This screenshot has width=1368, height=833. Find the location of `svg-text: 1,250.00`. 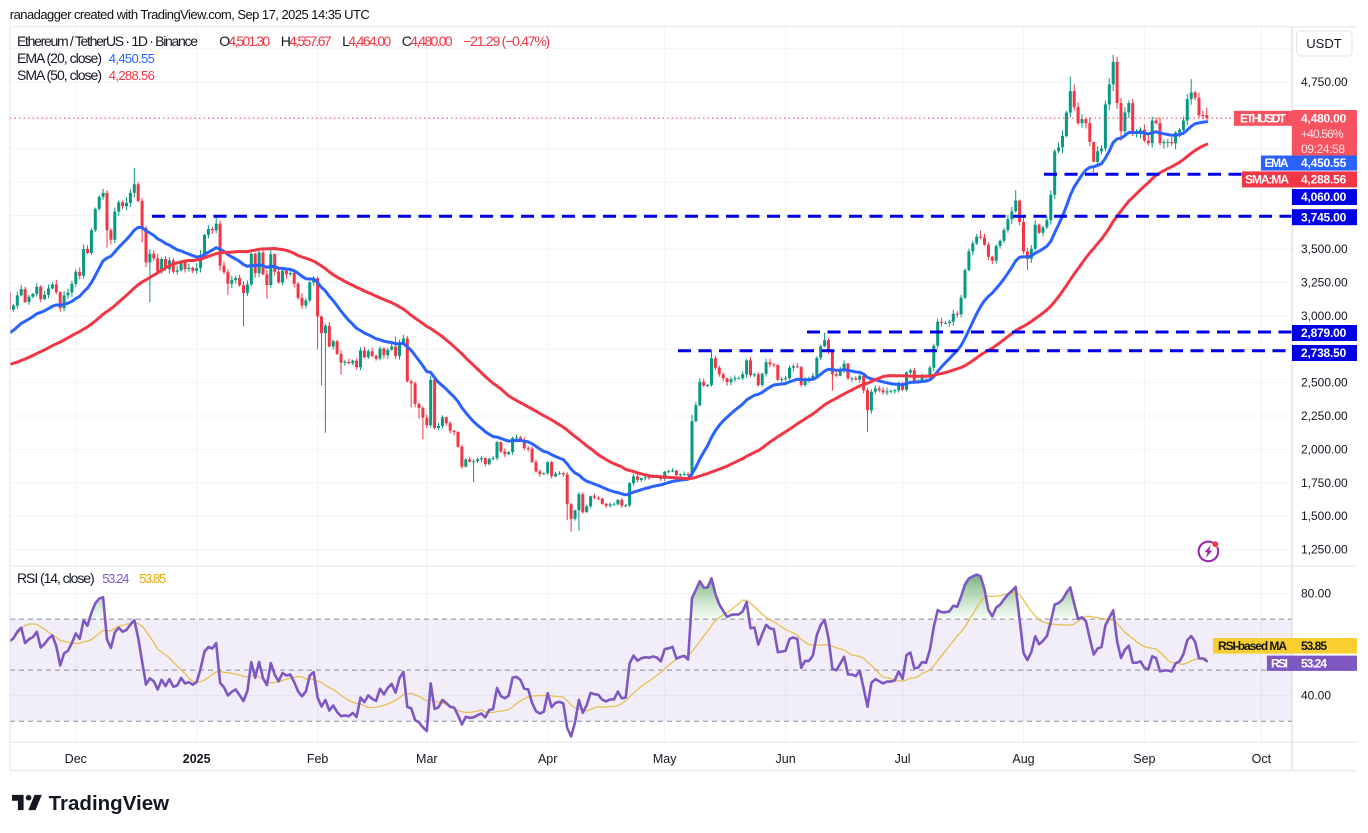

svg-text: 1,250.00 is located at coordinates (1324, 550).